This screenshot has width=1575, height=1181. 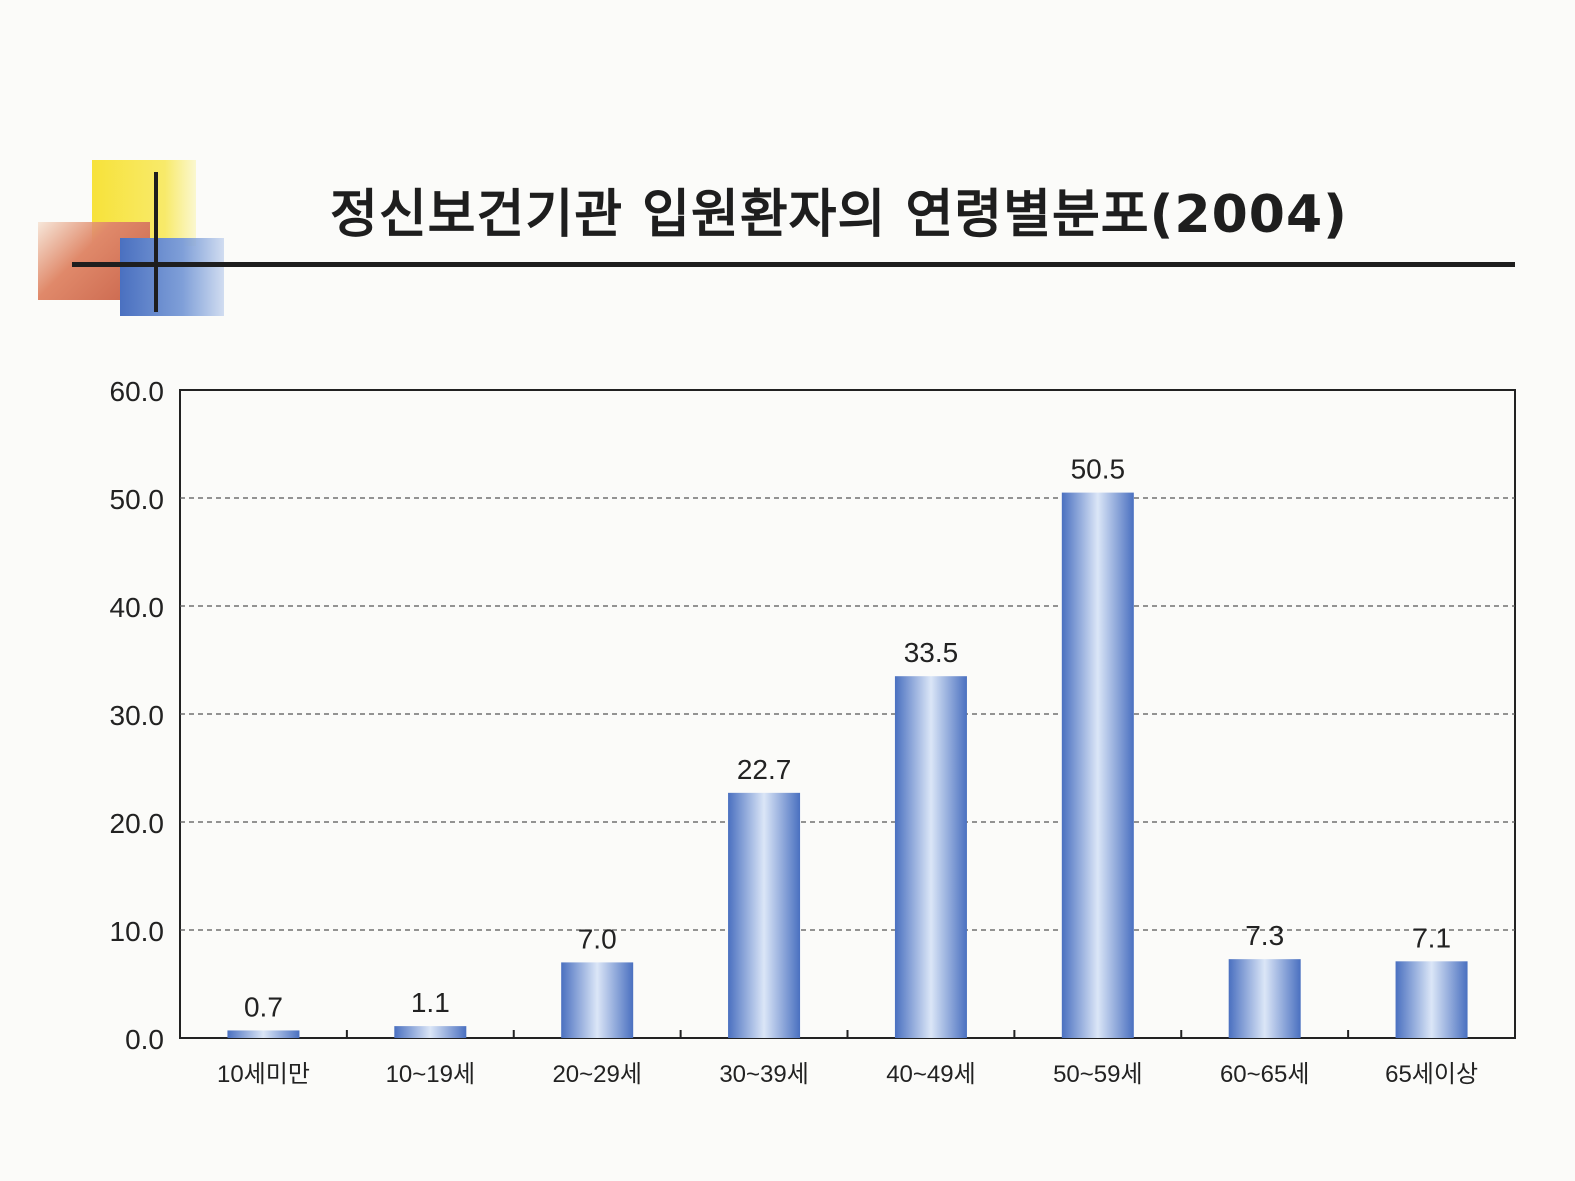 What do you see at coordinates (172, 277) in the screenshot?
I see `logo-blue-square` at bounding box center [172, 277].